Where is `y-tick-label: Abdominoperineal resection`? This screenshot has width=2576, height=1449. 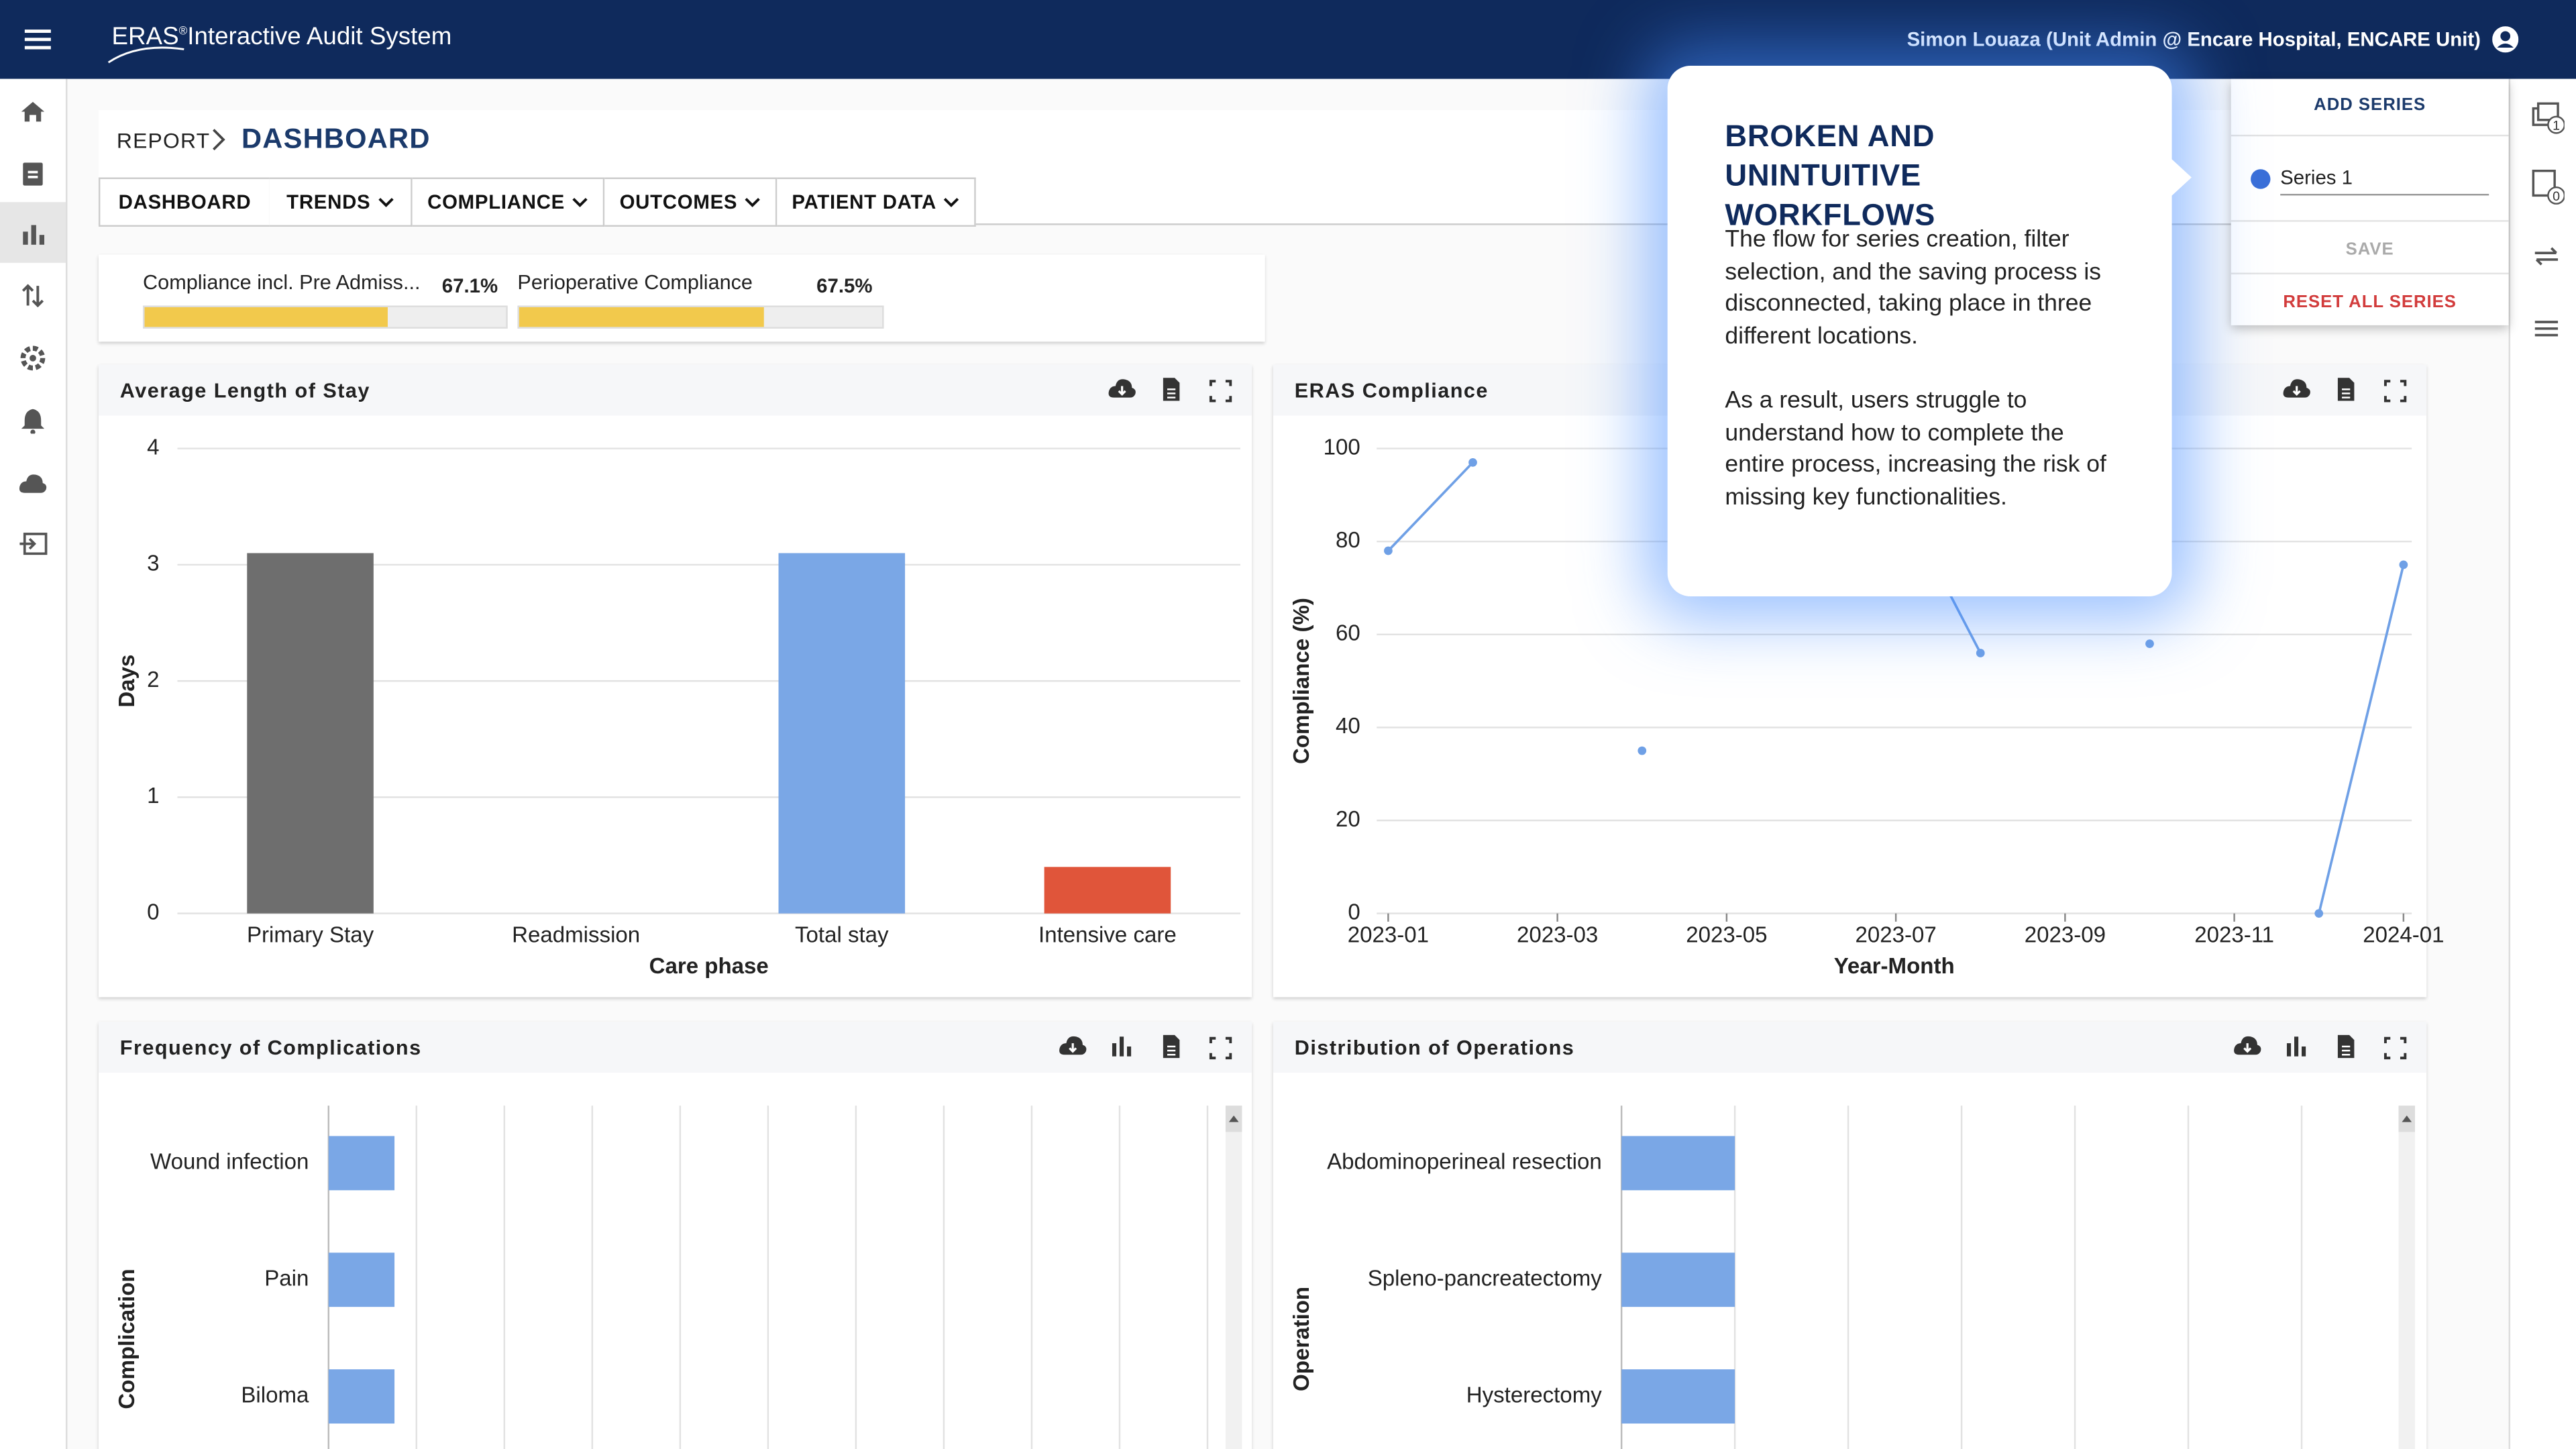 y-tick-label: Abdominoperineal resection is located at coordinates (1464, 1162).